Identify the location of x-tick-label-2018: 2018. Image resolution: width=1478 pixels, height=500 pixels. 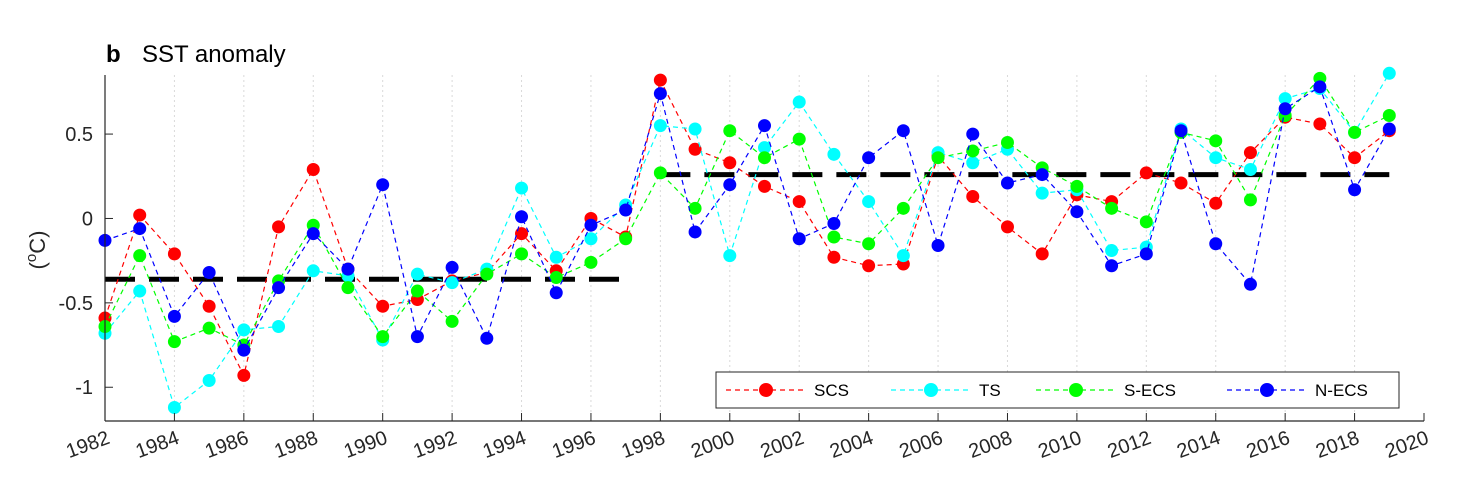
(1337, 445).